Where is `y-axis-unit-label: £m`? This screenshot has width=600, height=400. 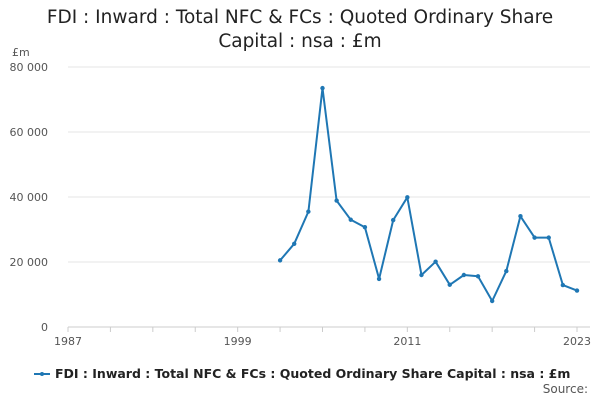
y-axis-unit-label: £m is located at coordinates (21, 52).